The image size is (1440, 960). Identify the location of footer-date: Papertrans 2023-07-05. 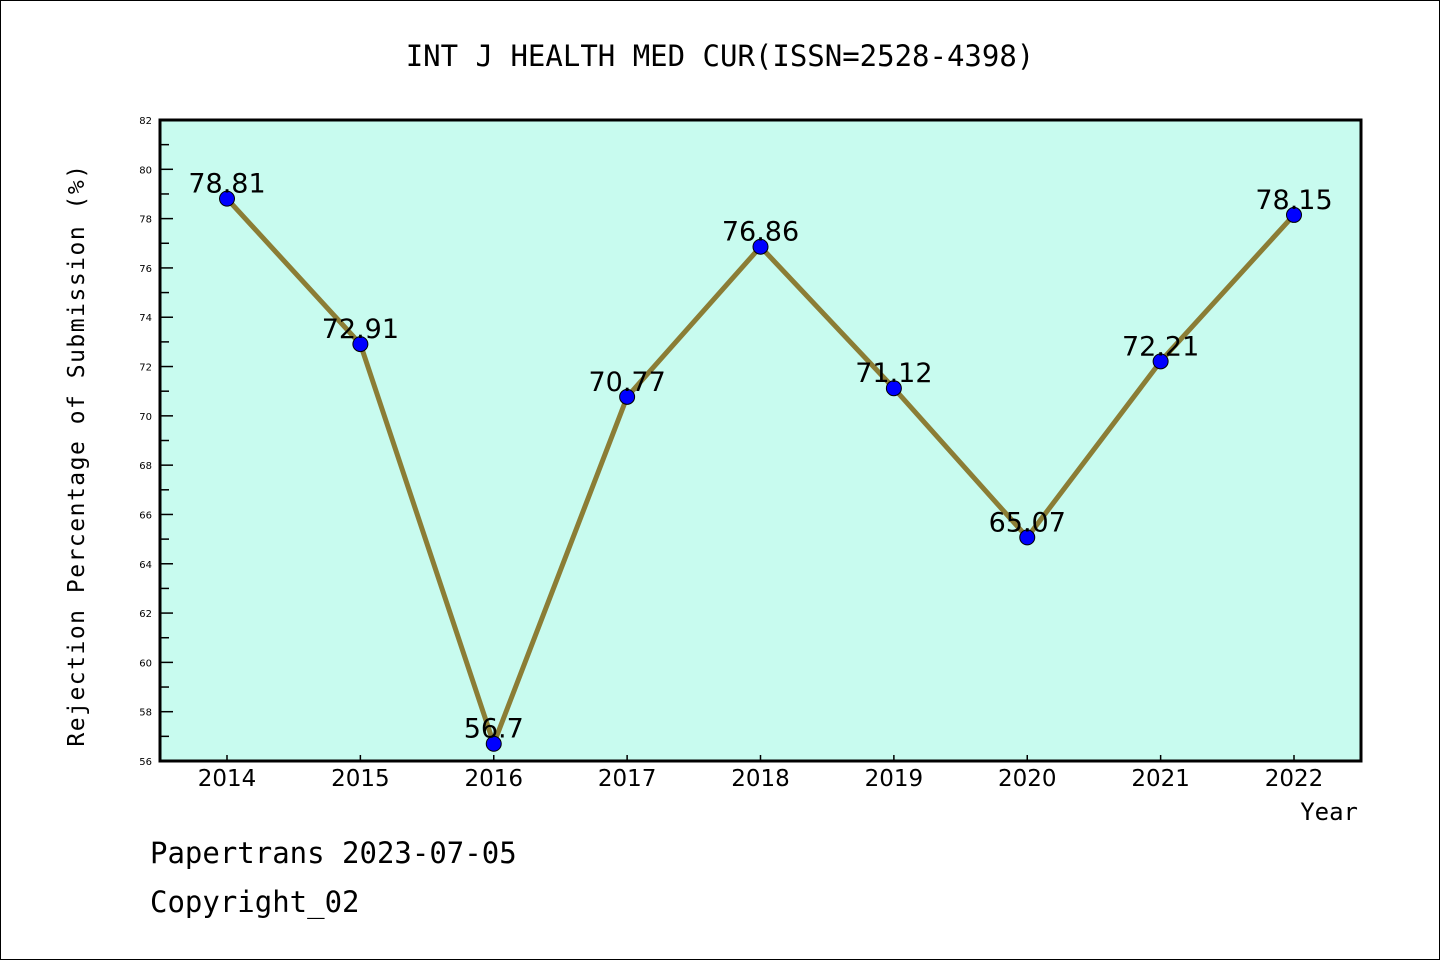
(333, 853).